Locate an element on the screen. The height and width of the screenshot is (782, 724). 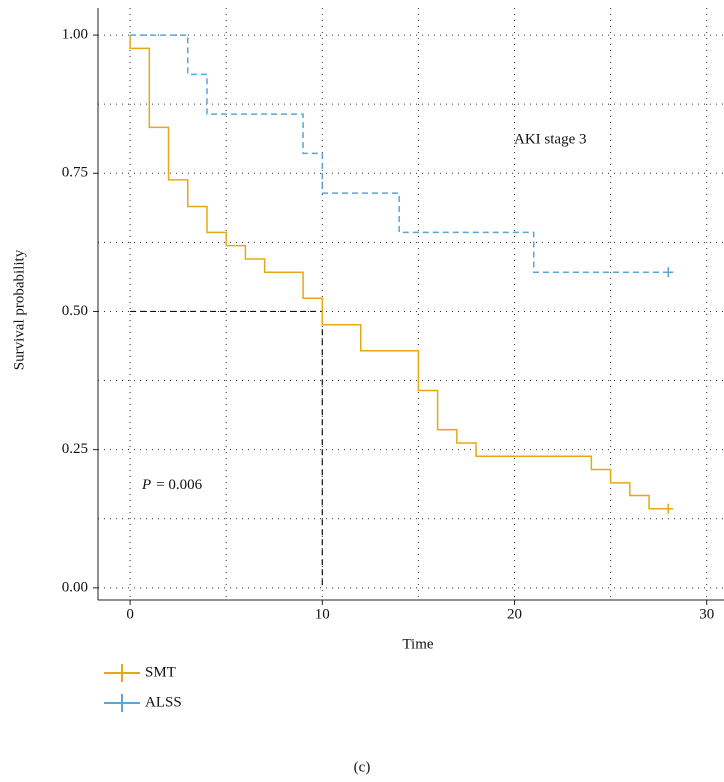
y-tick-label: 1.00 is located at coordinates (75, 35).